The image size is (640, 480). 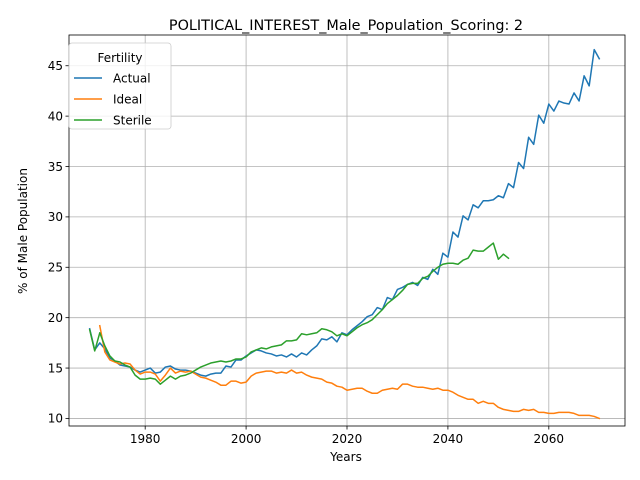 What do you see at coordinates (58, 242) in the screenshot?
I see `y-axis: 10 15 20 25 30 35 40 45` at bounding box center [58, 242].